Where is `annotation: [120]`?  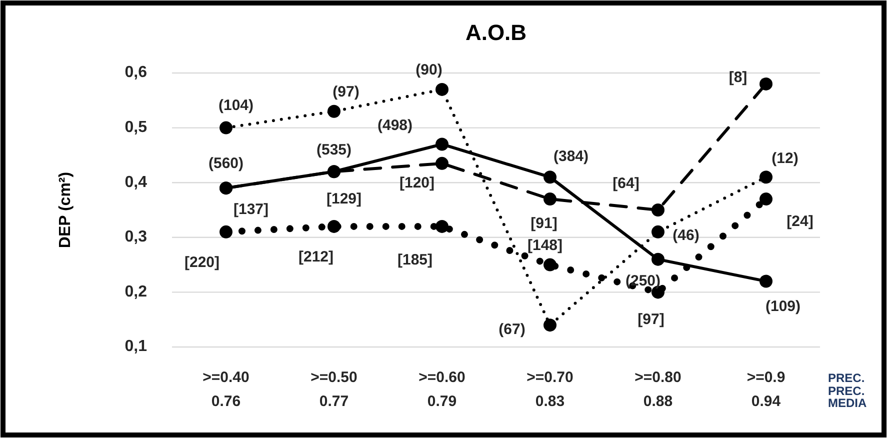 annotation: [120] is located at coordinates (417, 183).